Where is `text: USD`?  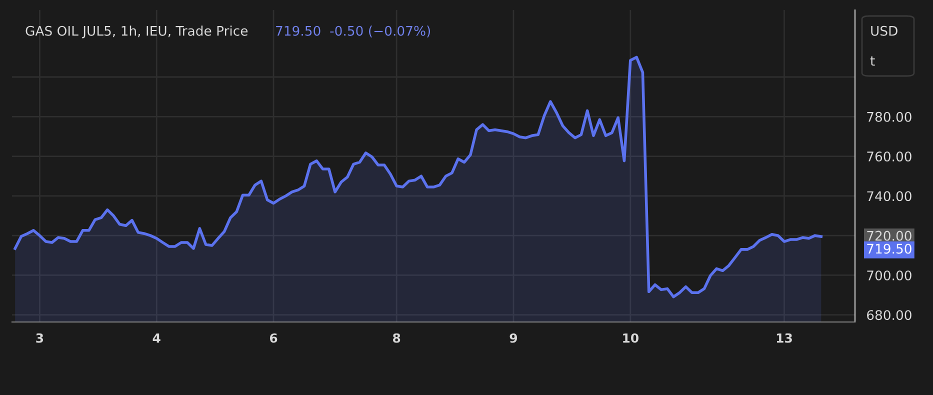 text: USD is located at coordinates (884, 31).